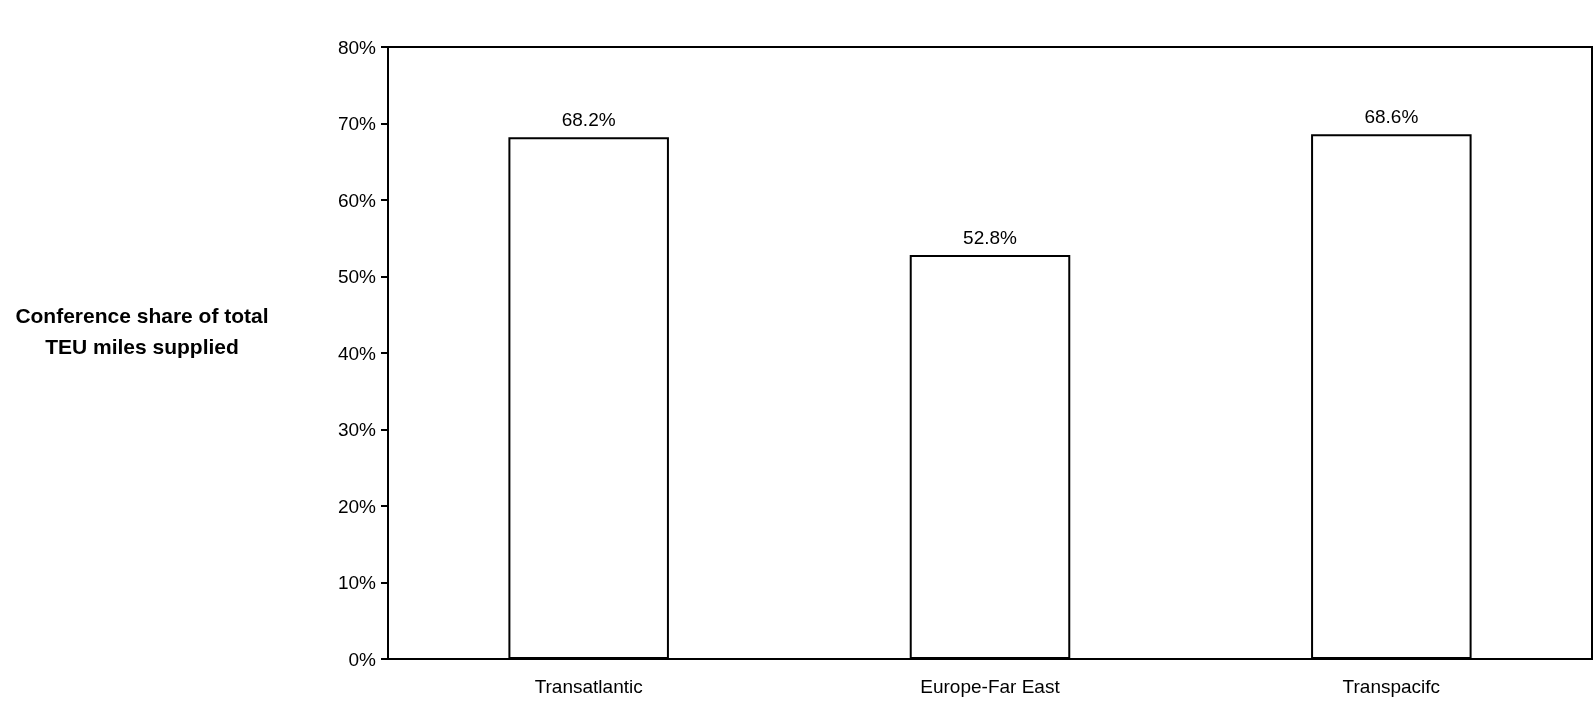 Image resolution: width=1594 pixels, height=712 pixels. Describe the element at coordinates (357, 353) in the screenshot. I see `y-tick-label: 40%` at that location.